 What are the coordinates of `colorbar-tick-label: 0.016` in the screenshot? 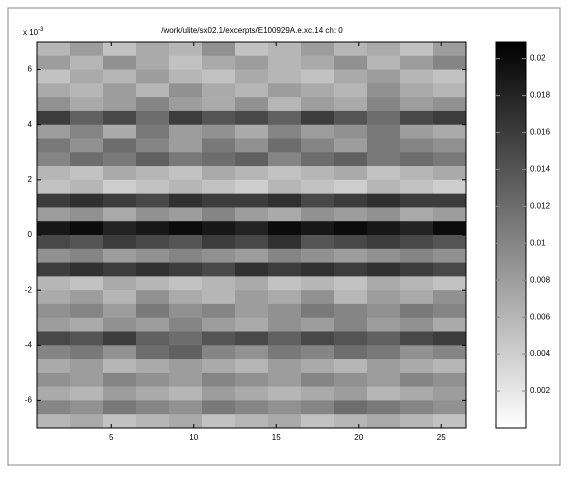 It's located at (540, 132).